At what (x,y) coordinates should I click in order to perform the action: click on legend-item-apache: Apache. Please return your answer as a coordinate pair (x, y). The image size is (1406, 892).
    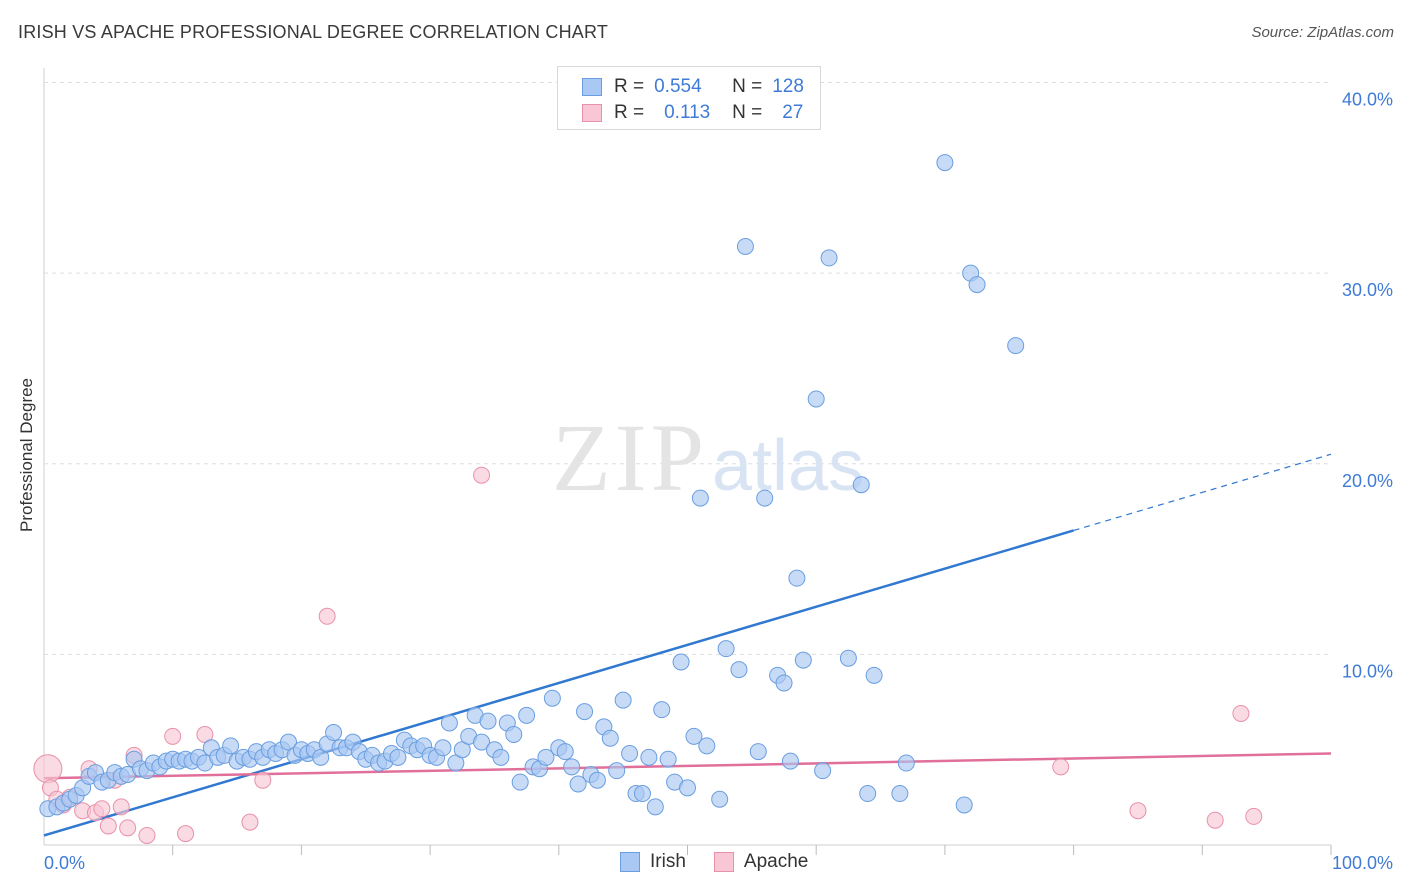
    Looking at the image, I should click on (761, 862).